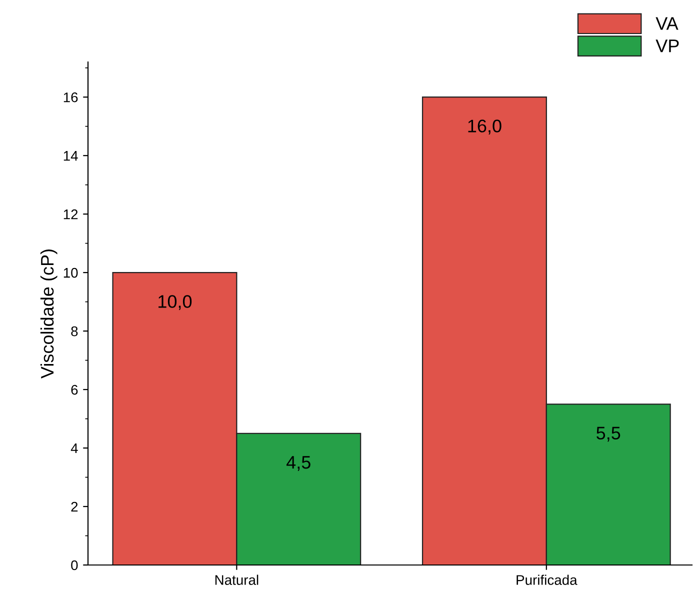 This screenshot has height=596, width=694. What do you see at coordinates (175, 302) in the screenshot?
I see `data-label: 10,0` at bounding box center [175, 302].